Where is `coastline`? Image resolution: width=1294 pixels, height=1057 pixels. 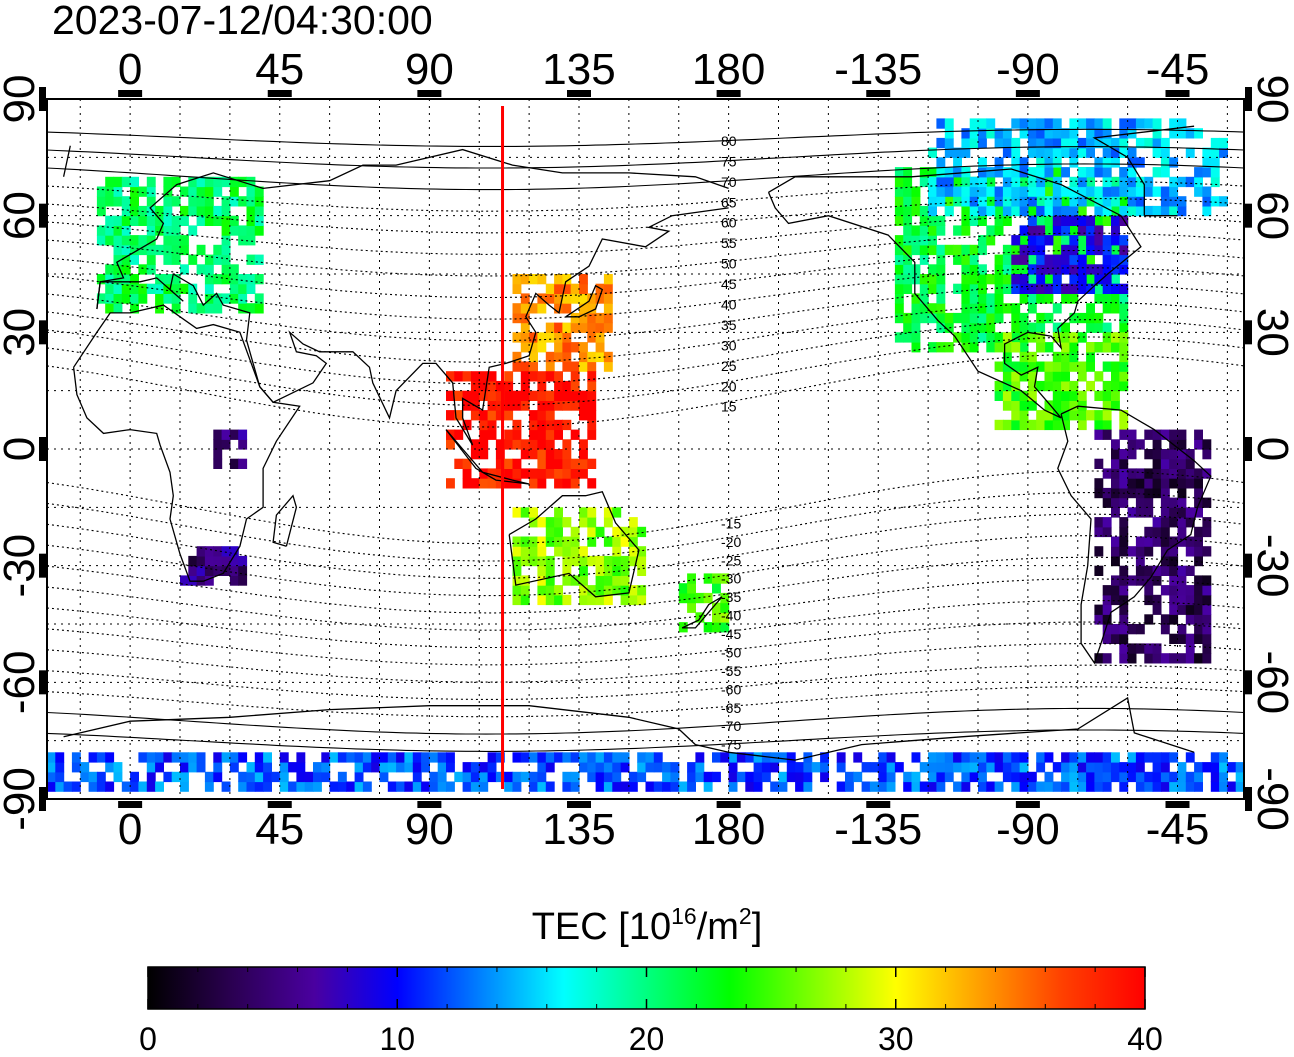
coastline is located at coordinates (629, 728).